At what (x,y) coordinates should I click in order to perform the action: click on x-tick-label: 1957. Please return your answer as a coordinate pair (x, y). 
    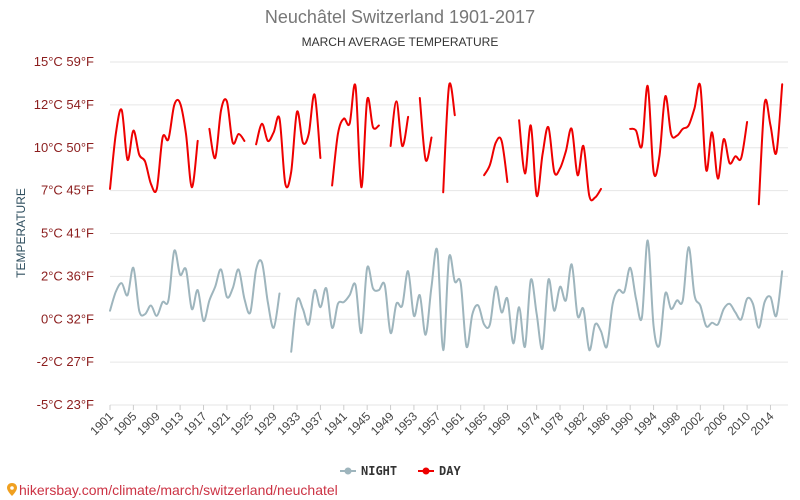
    Looking at the image, I should click on (429, 423).